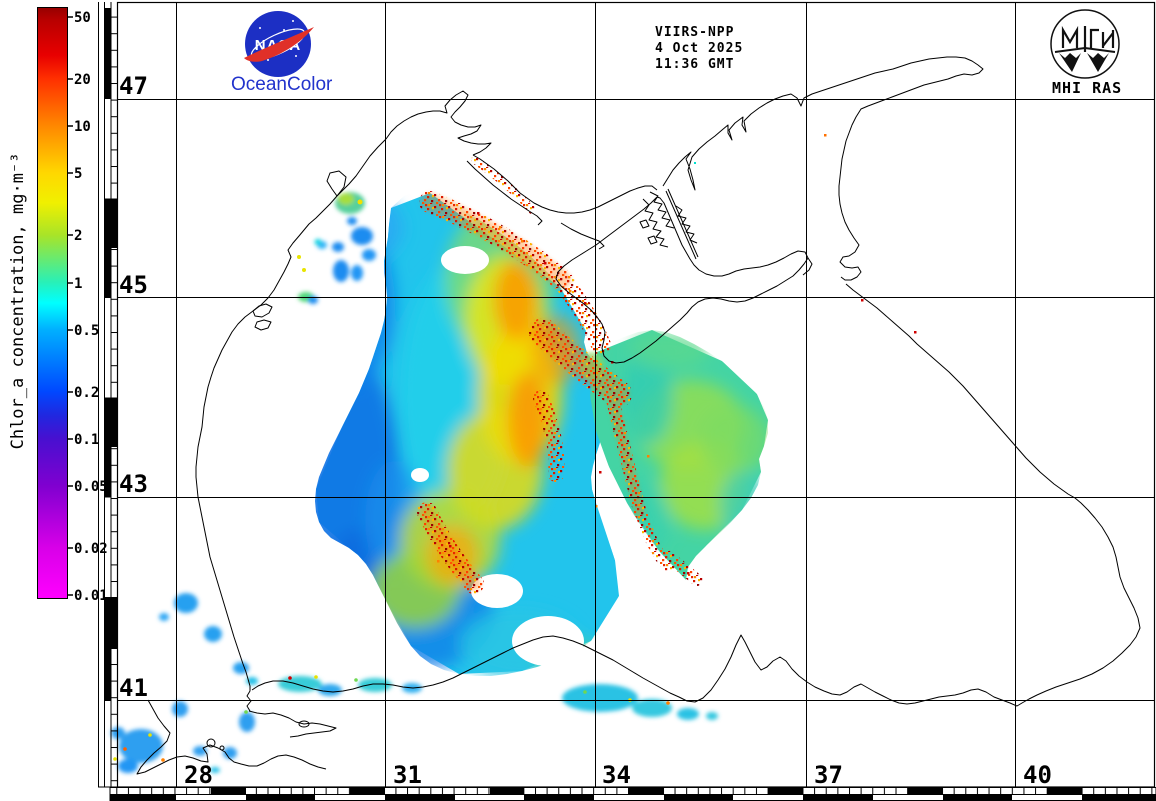 The width and height of the screenshot is (1156, 801). Describe the element at coordinates (78, 174) in the screenshot. I see `colorbar-tick-label: 5` at that location.